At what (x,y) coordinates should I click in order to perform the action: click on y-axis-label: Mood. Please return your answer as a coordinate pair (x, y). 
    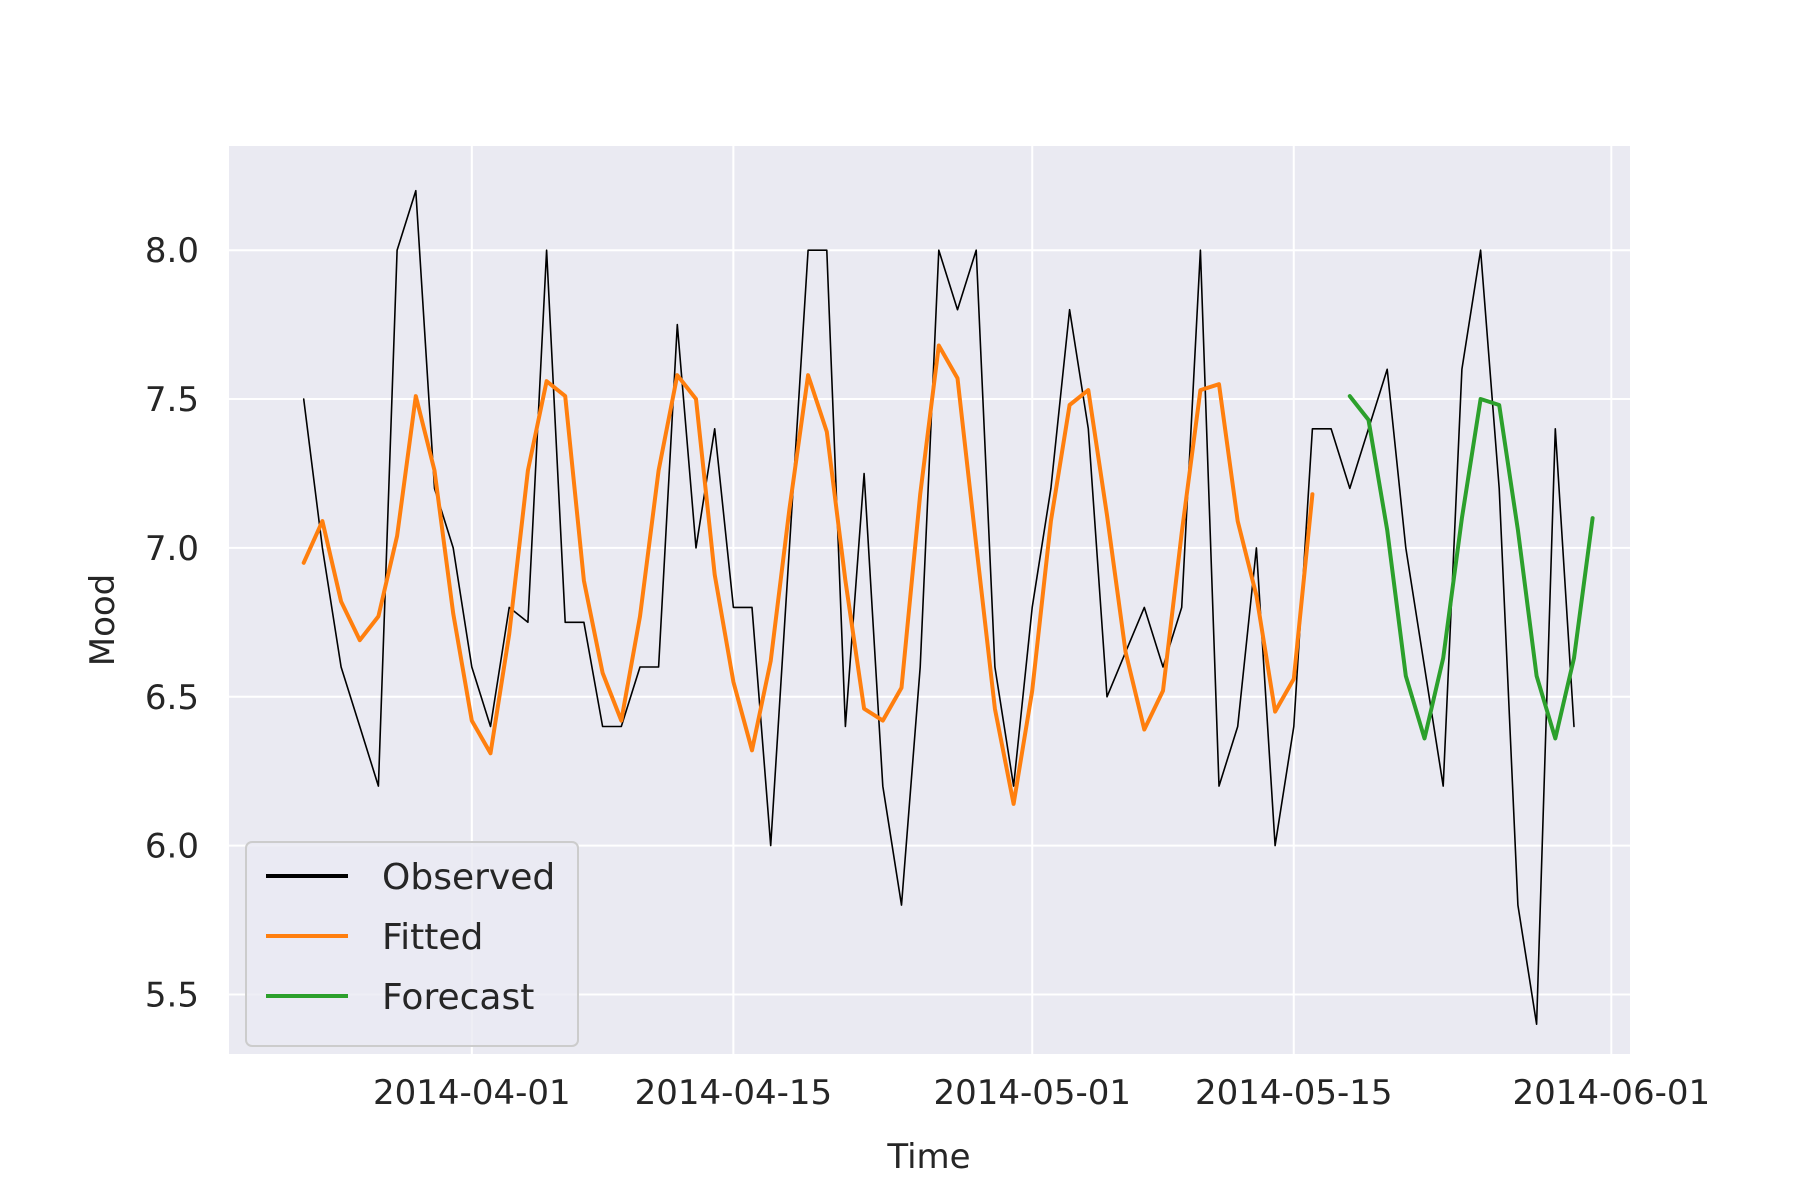
    Looking at the image, I should click on (103, 620).